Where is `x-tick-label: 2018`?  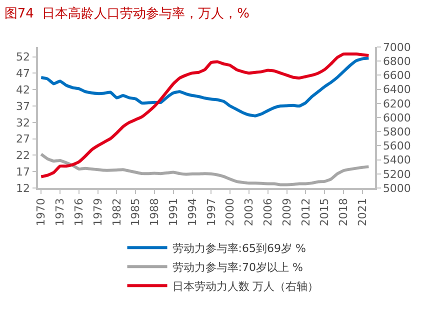
x-tick-label: 2018 is located at coordinates (343, 212).